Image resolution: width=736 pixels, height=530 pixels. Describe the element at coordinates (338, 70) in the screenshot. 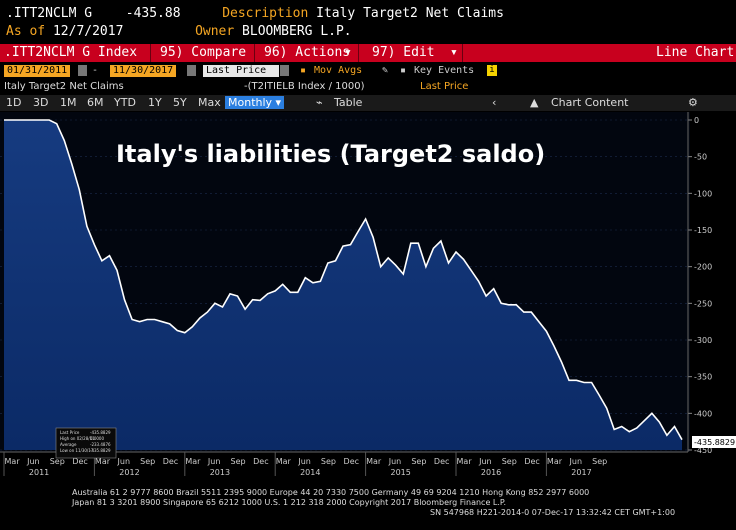

I see `mov-avgs-label: Mov Avgs` at that location.